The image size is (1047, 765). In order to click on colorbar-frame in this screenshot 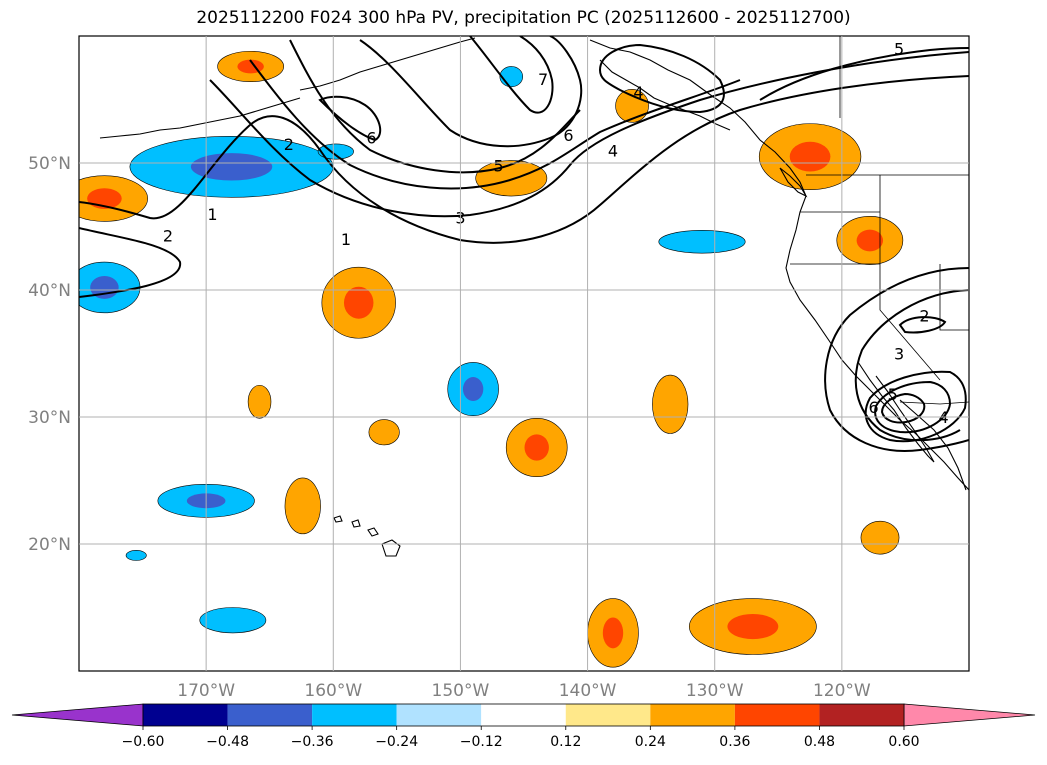, I will do `click(523, 715)`.